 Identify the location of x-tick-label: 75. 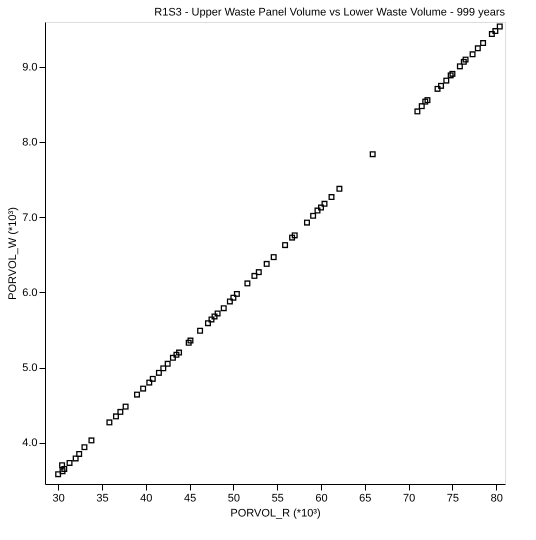
(453, 498).